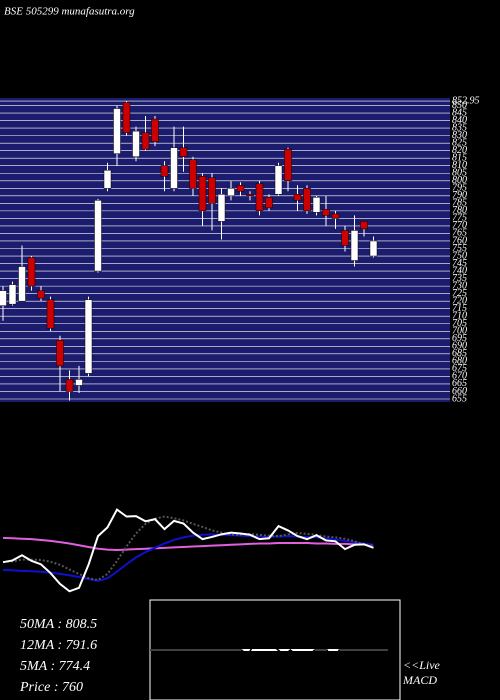 This screenshot has height=700, width=500. I want to click on y-tick-label: 760, so click(459, 240).